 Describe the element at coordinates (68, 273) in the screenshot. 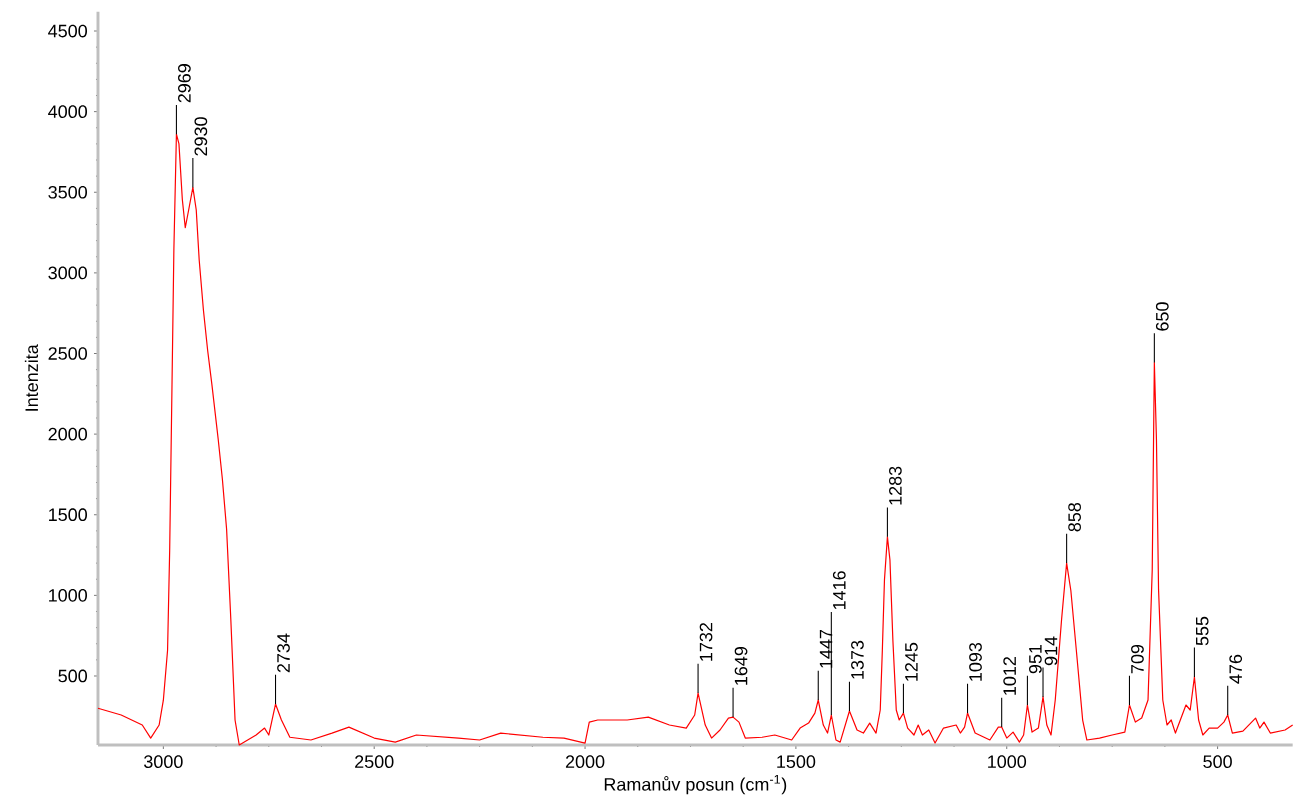

I see `y-tick-label: 3000` at that location.